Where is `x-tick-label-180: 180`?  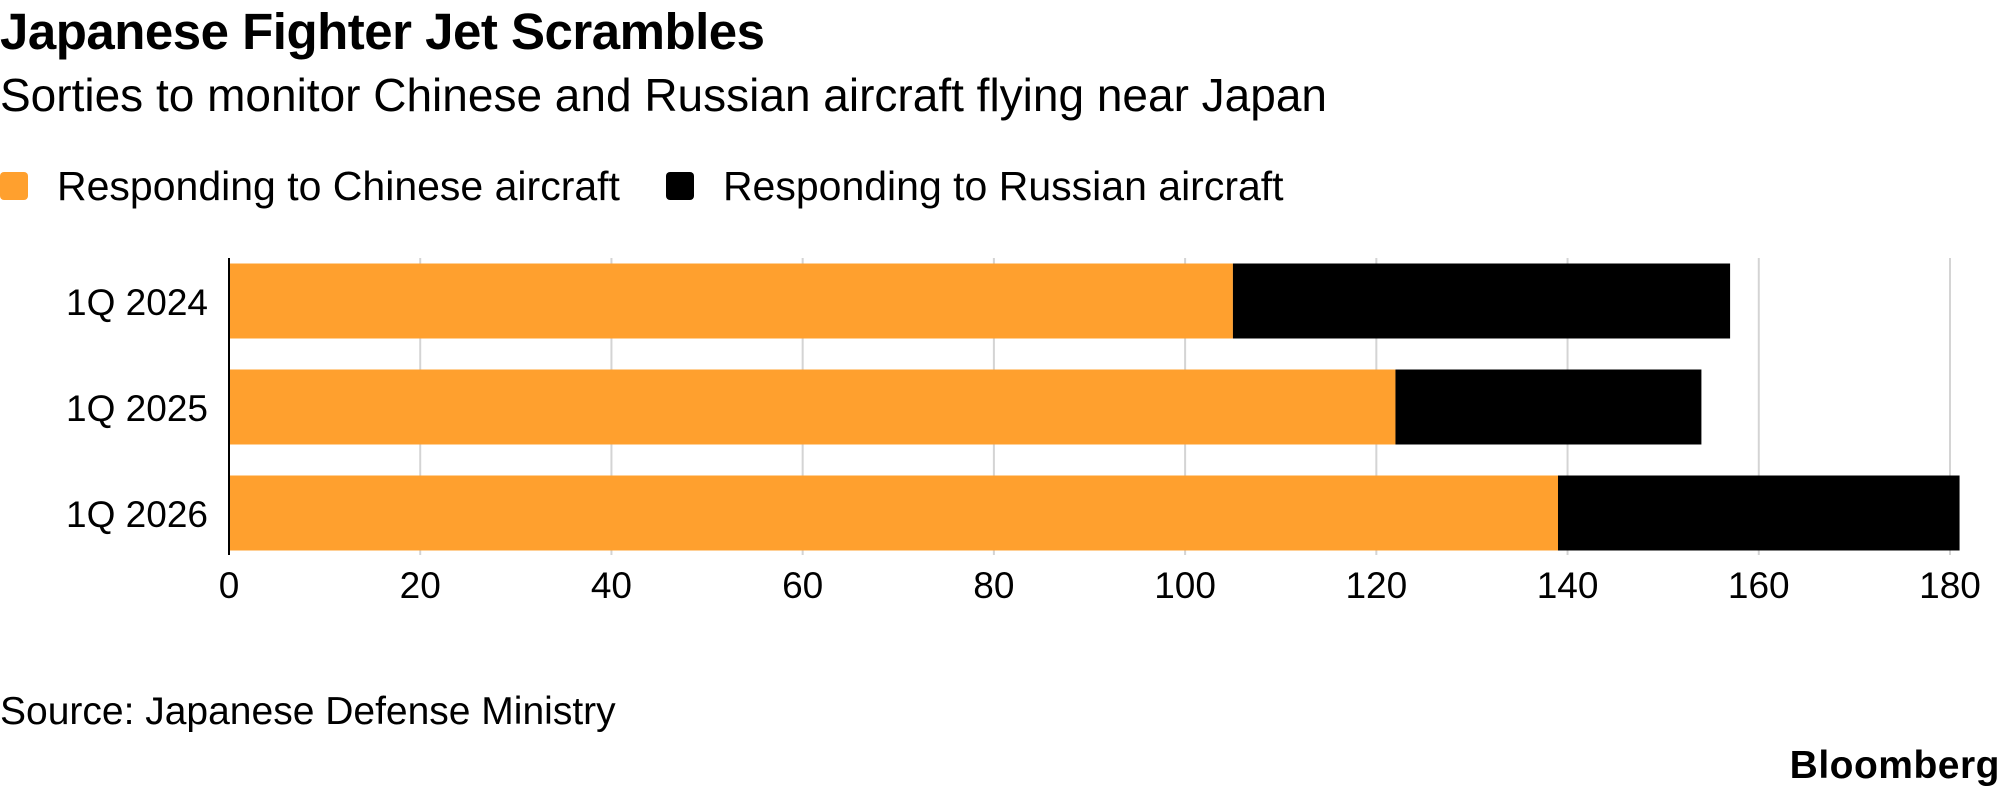 x-tick-label-180: 180 is located at coordinates (1950, 585).